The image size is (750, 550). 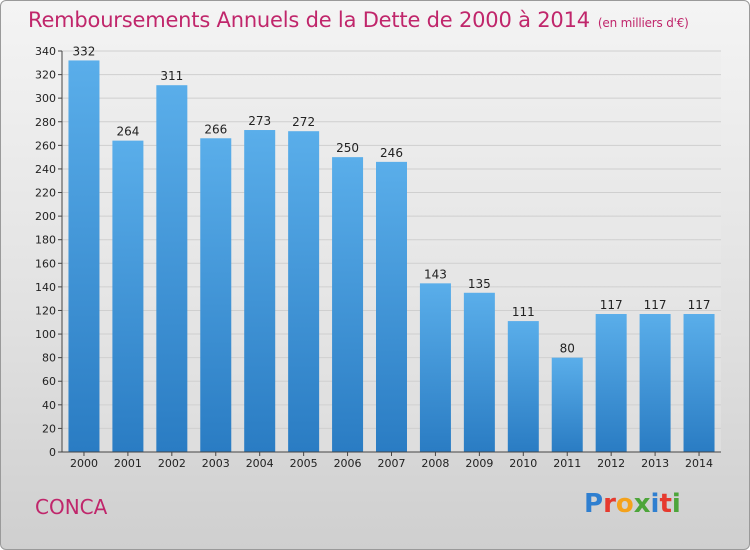 I want to click on x-tick-label: 2001, so click(x=128, y=463).